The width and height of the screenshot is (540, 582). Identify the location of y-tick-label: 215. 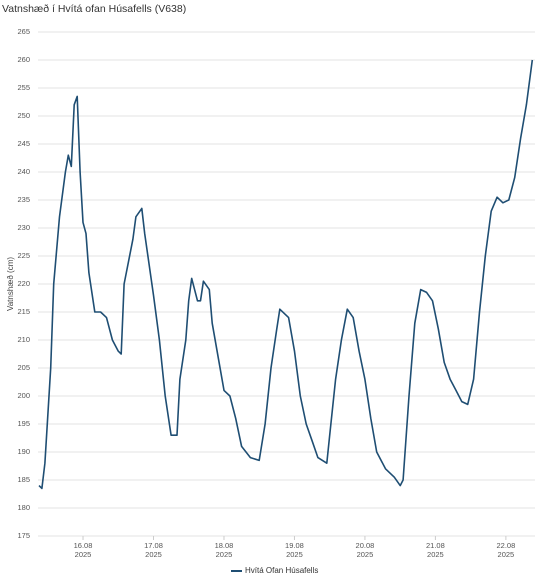
(23, 311).